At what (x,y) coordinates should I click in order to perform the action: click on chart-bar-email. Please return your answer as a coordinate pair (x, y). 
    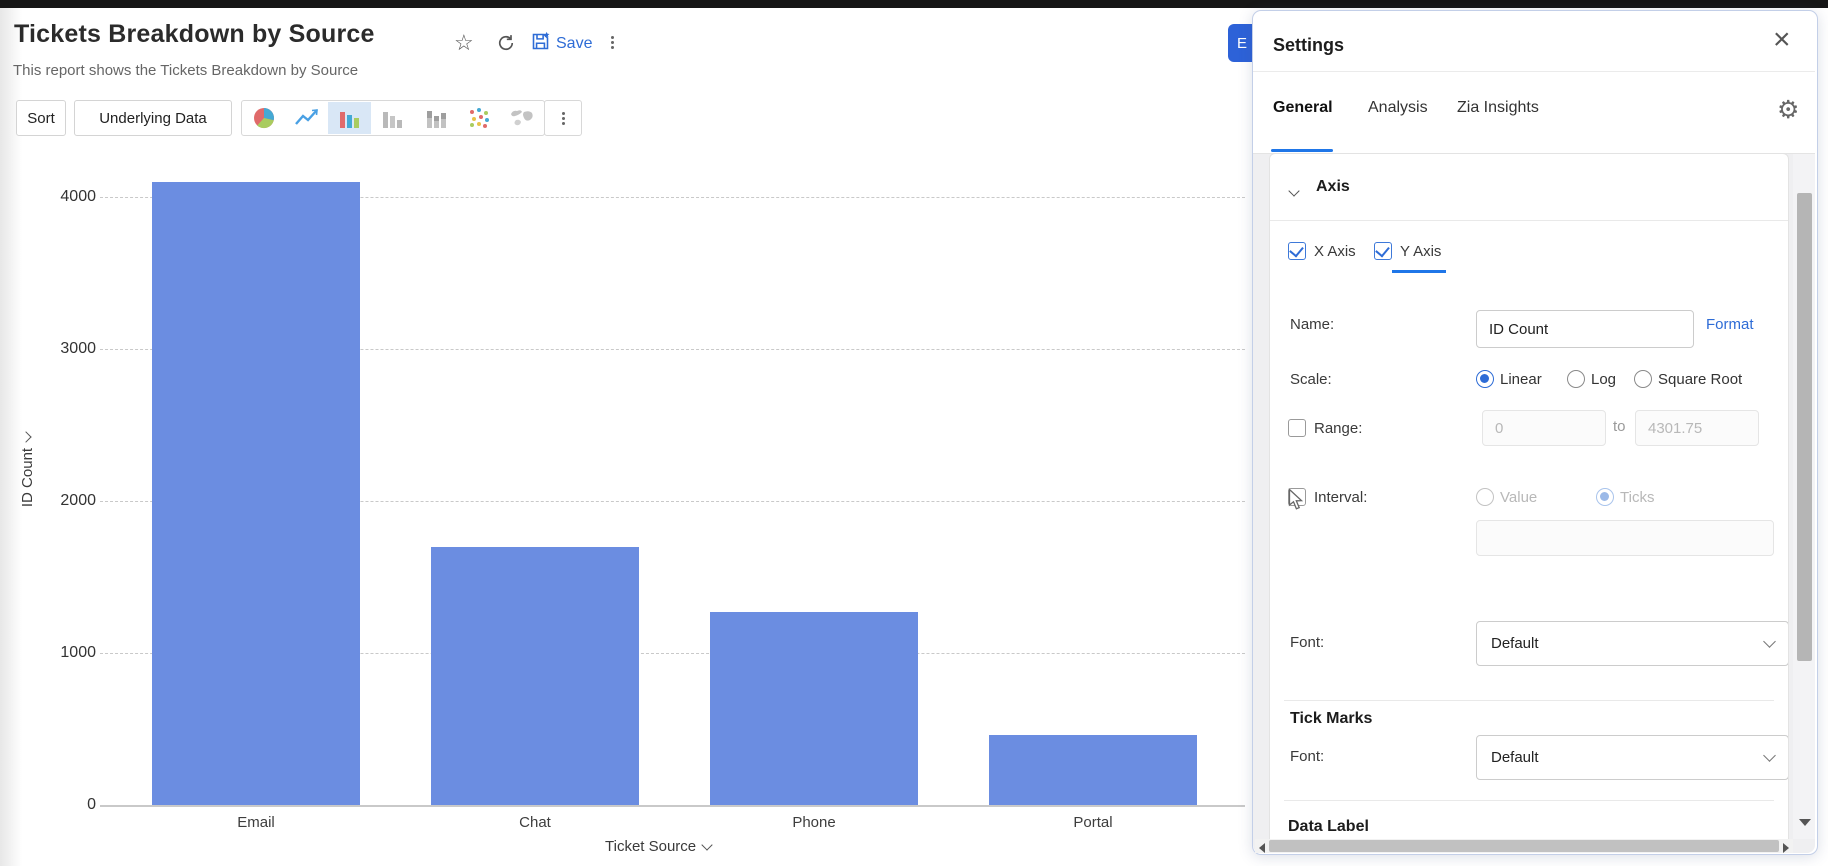
    Looking at the image, I should click on (256, 493).